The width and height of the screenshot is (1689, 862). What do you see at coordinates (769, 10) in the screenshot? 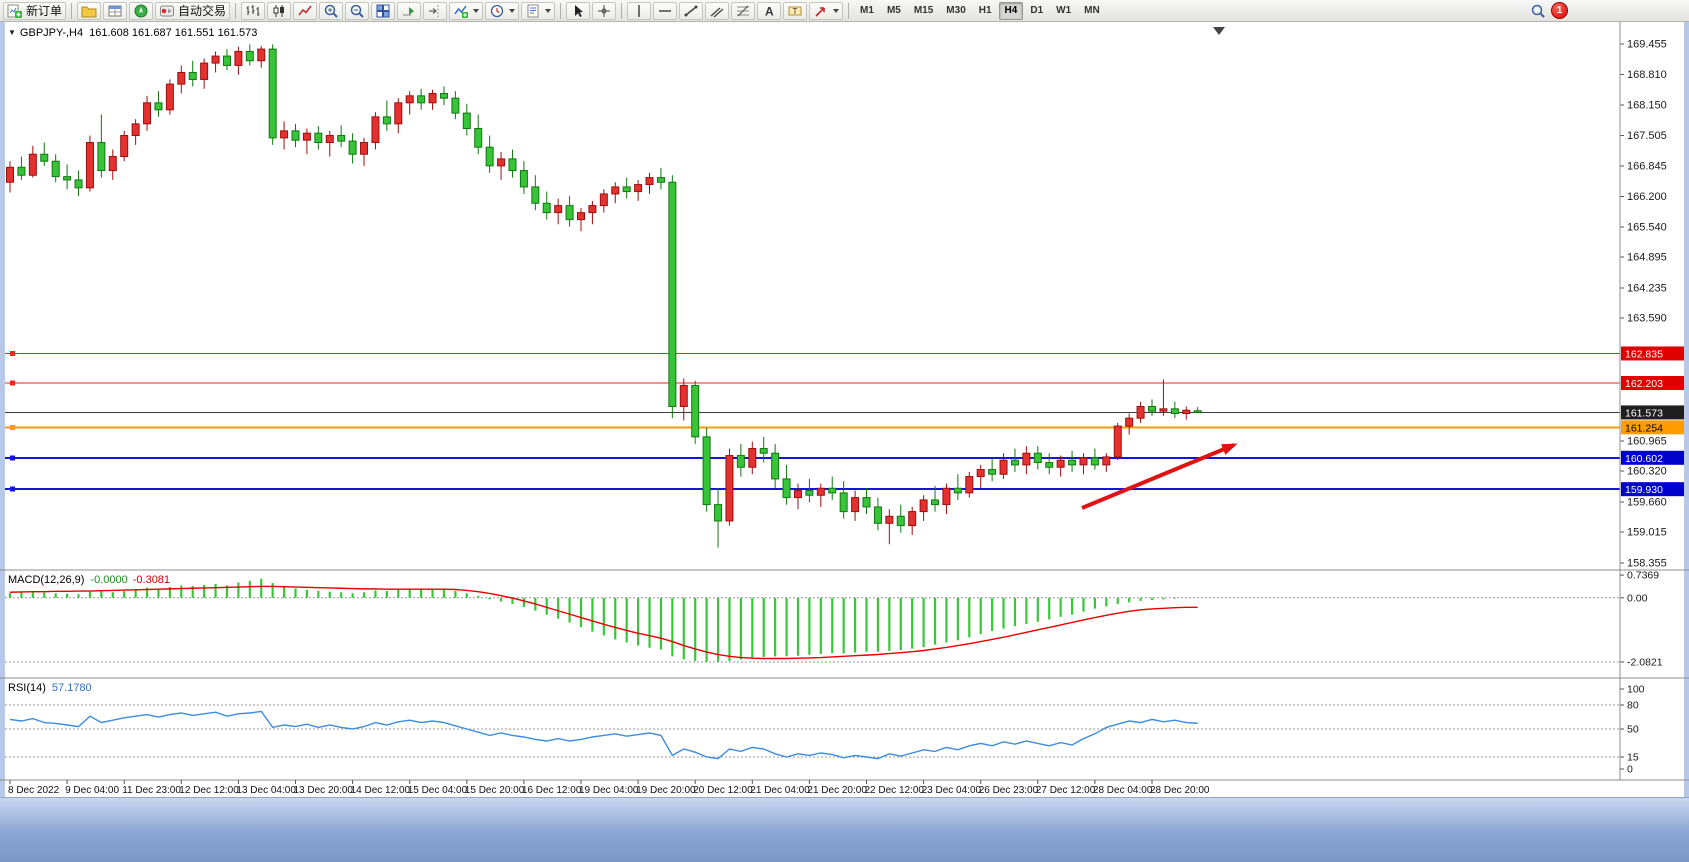
I see `text-button: A` at bounding box center [769, 10].